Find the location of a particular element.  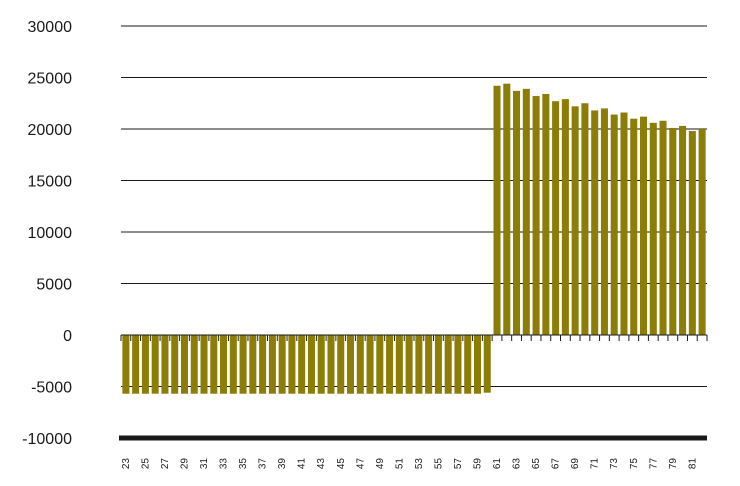

y-tick-label: -10000 is located at coordinates (47, 439).